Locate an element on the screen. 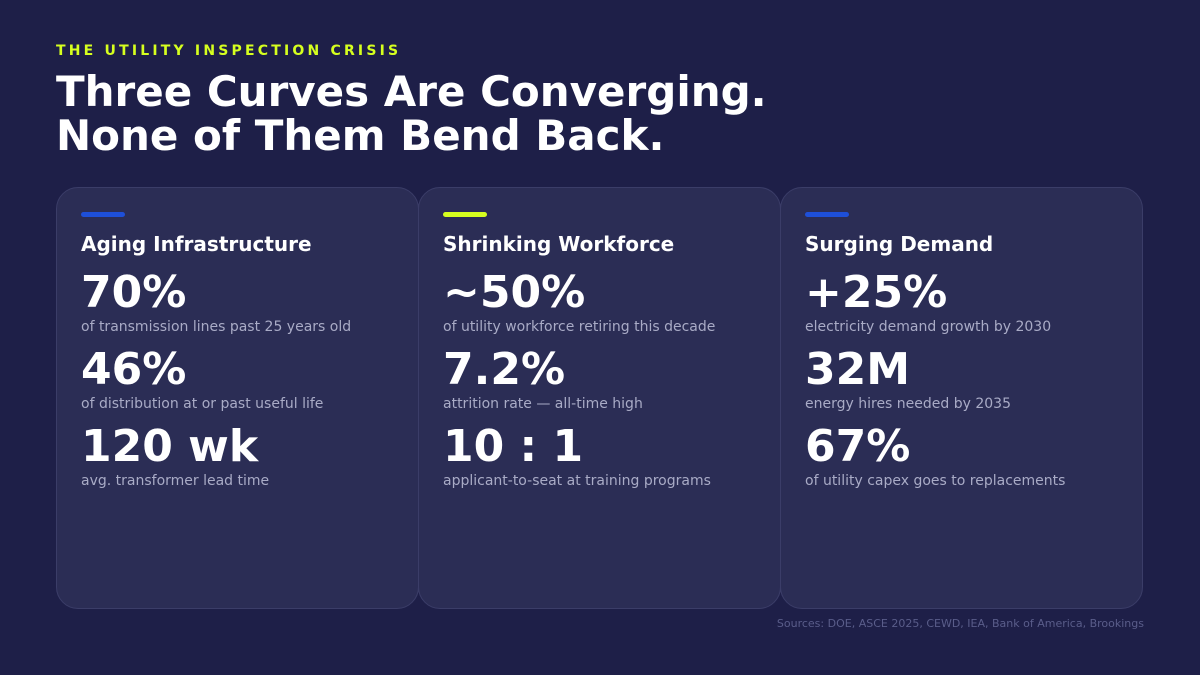  title-line-1: Three Curves Are Converging. is located at coordinates (411, 91).